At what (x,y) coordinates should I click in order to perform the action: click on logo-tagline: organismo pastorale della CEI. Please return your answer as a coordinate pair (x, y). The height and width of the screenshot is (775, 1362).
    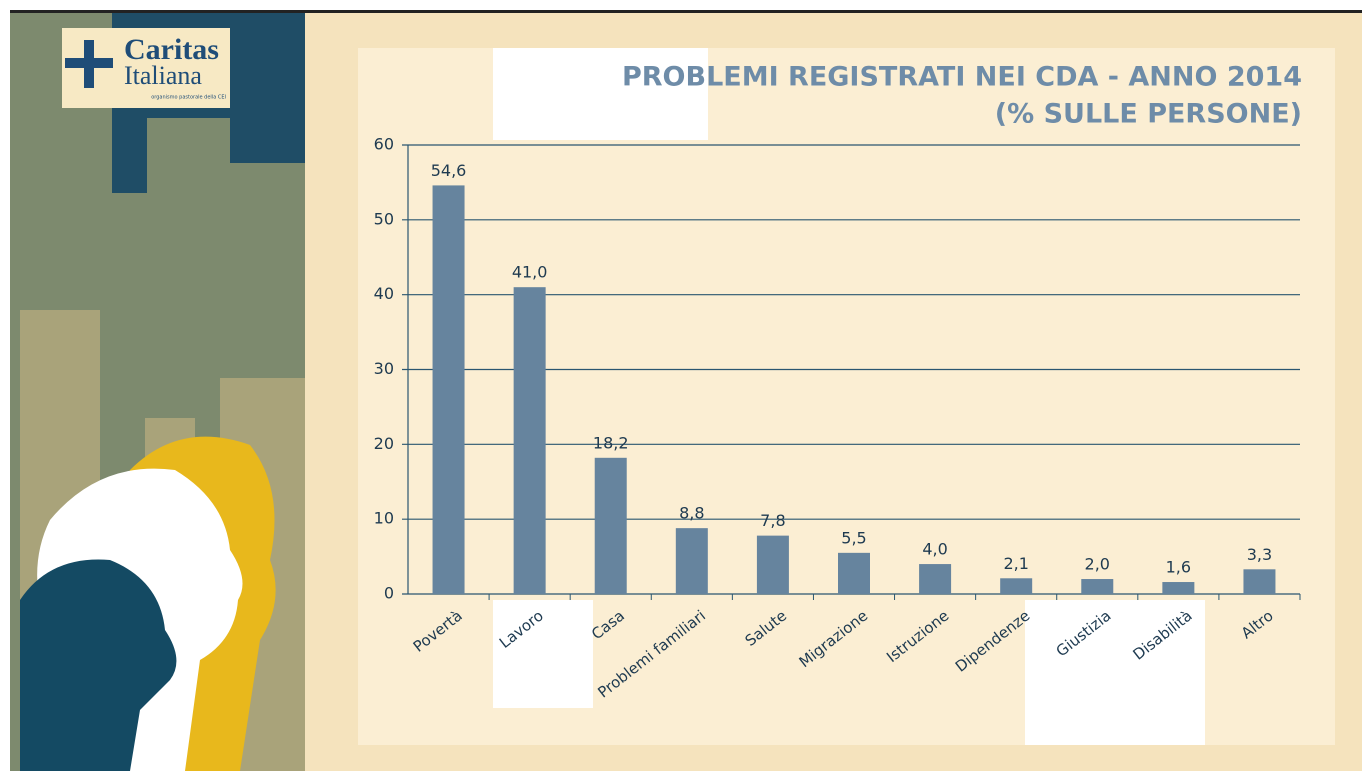
    Looking at the image, I should click on (188, 98).